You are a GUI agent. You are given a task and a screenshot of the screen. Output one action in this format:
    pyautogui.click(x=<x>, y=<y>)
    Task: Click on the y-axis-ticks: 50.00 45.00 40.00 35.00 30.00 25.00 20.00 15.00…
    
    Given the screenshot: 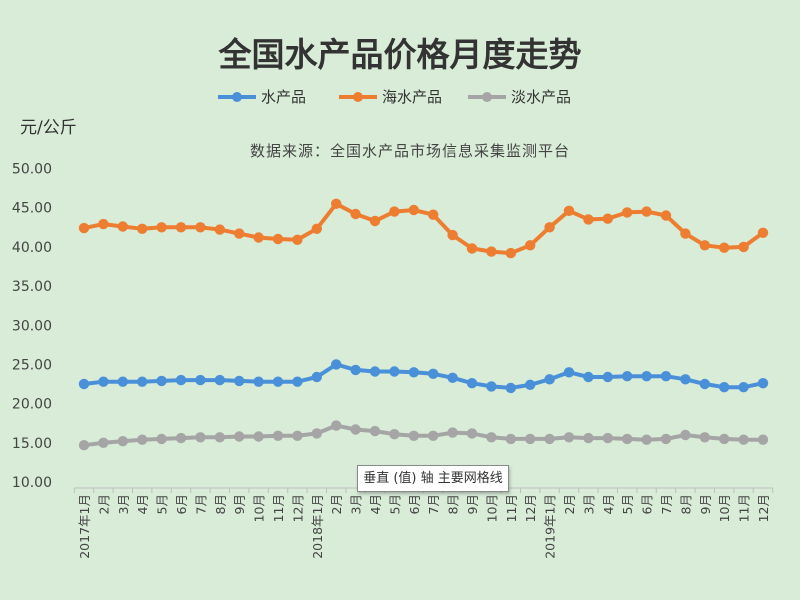 What is the action you would take?
    pyautogui.click(x=32, y=327)
    